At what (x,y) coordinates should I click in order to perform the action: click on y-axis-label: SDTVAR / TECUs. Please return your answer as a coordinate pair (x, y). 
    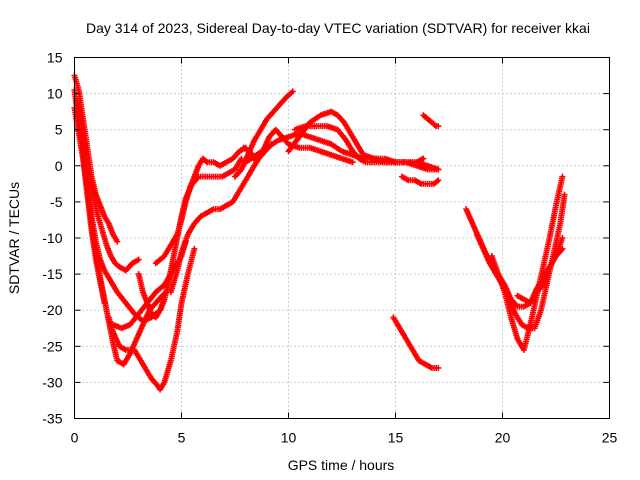
    Looking at the image, I should click on (14, 238).